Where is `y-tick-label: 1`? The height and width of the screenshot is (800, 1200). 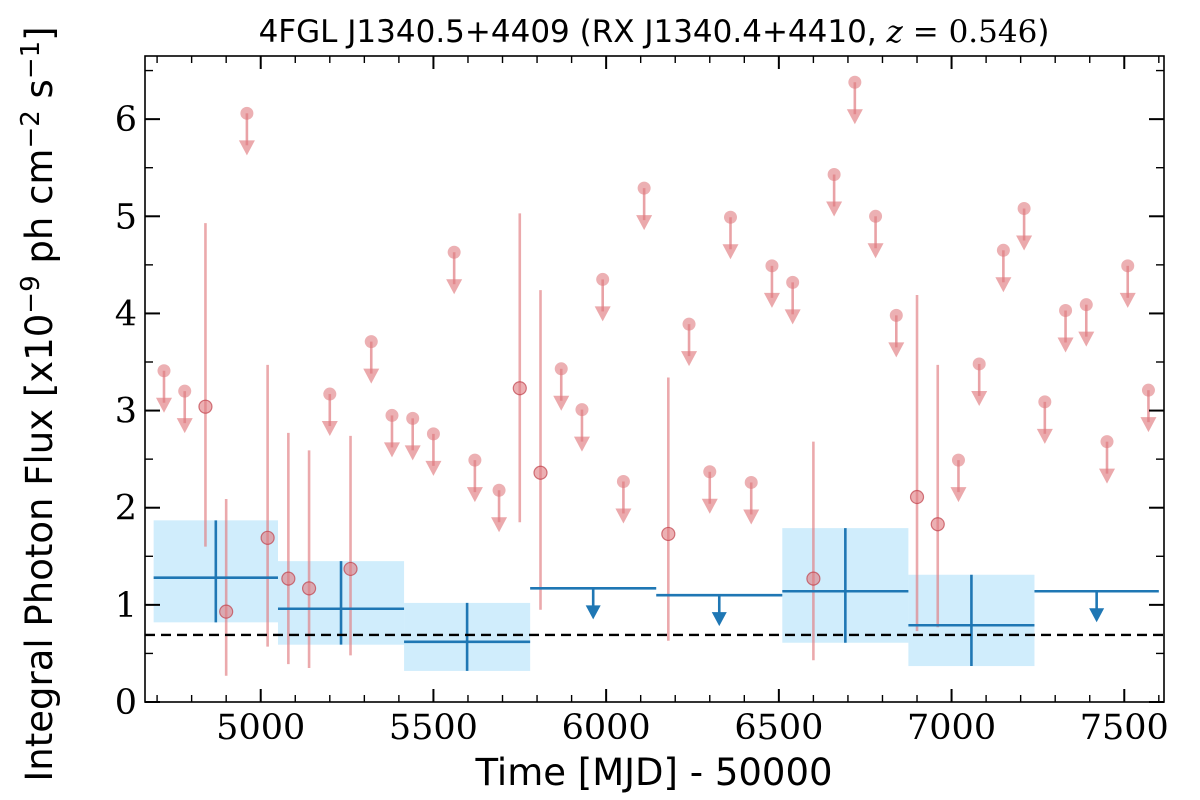
y-tick-label: 1 is located at coordinates (126, 606).